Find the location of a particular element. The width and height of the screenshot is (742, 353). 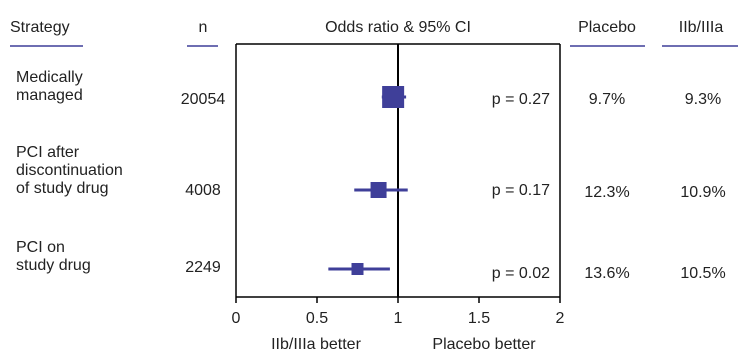

row-gp-rate: 9.3% is located at coordinates (703, 99).